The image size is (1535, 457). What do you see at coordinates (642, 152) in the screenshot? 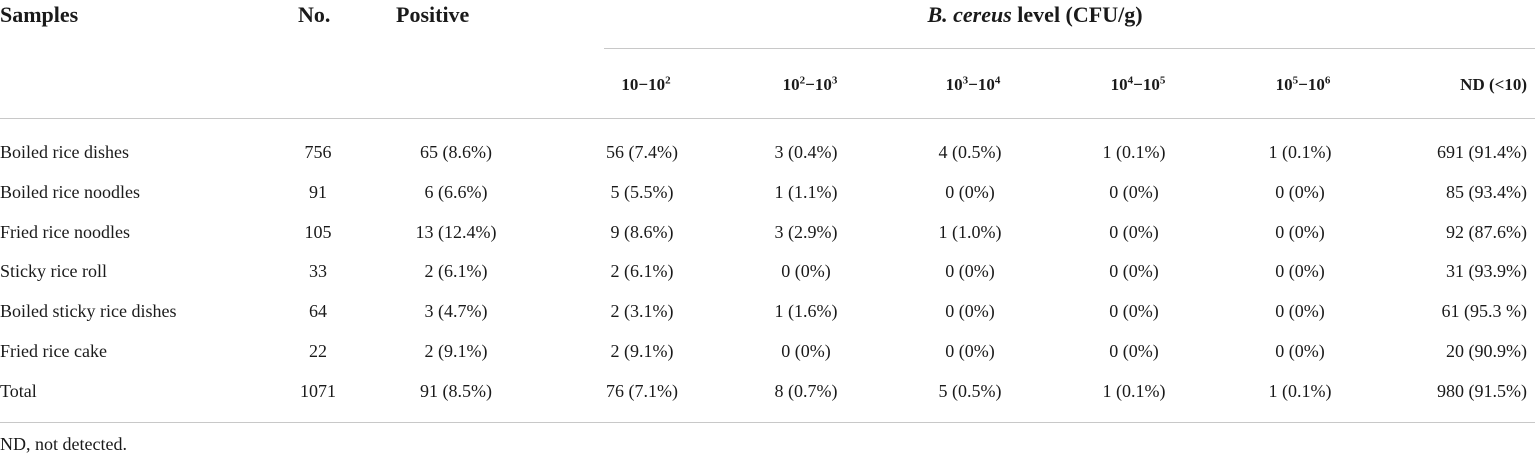
I see `table-cell: 56 (7.4%)` at bounding box center [642, 152].